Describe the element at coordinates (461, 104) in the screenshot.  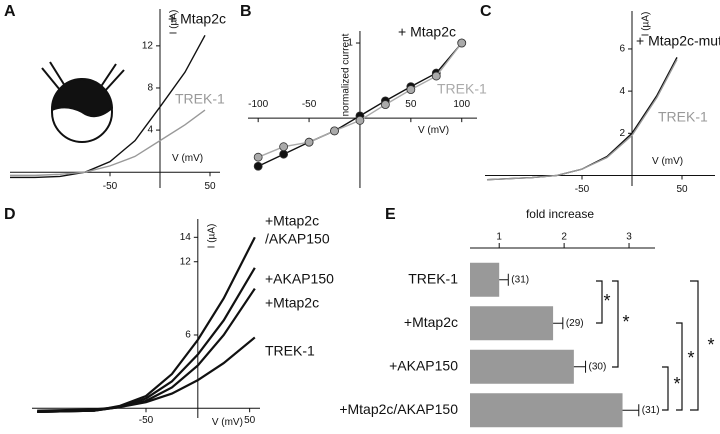
I see `x-tick-label: 100` at that location.